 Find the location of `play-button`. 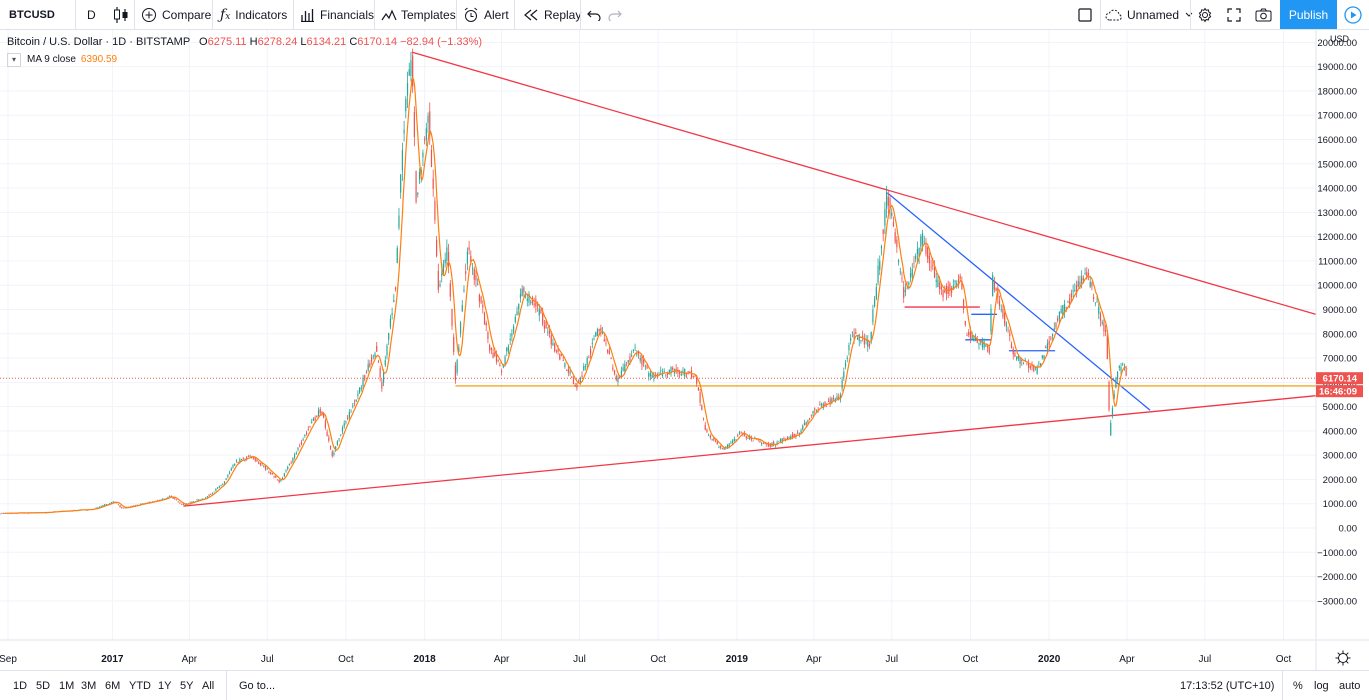

play-button is located at coordinates (1353, 14).